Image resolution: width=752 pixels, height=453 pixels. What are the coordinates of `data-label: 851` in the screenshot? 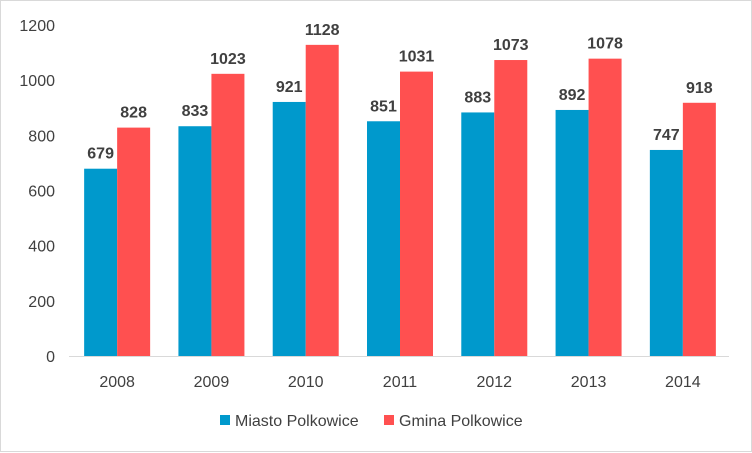 It's located at (383, 106).